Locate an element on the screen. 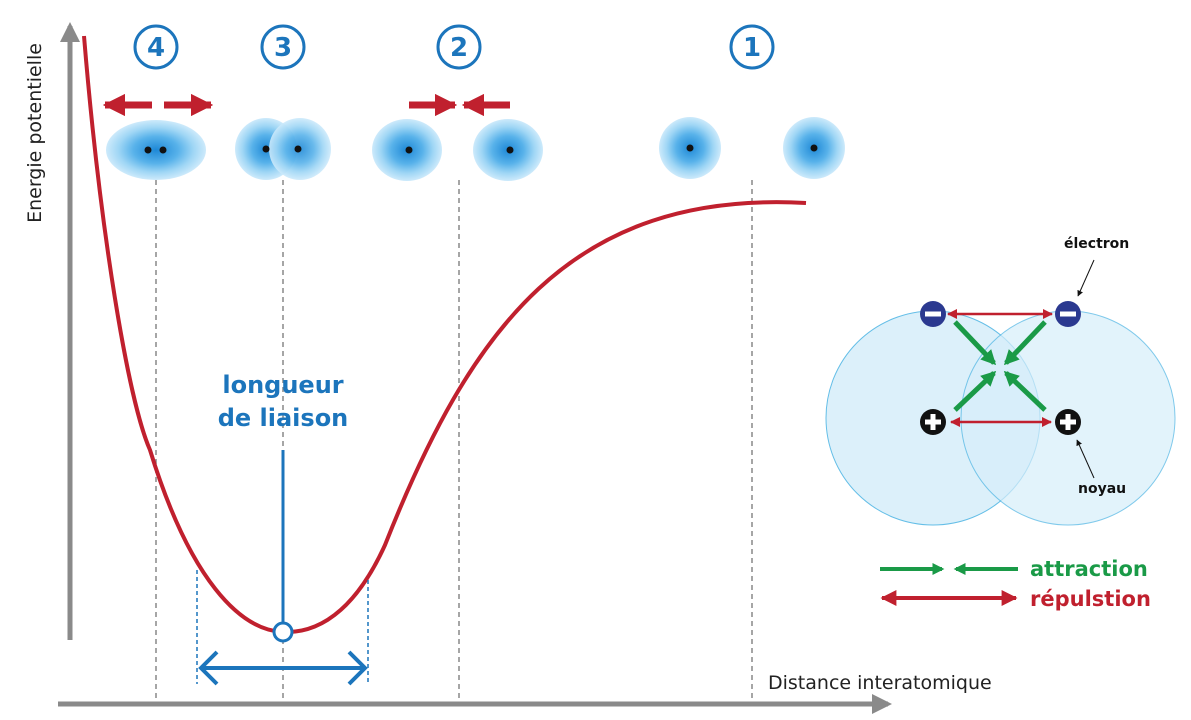  atom-interaction-detail: électron noyau is located at coordinates (1000, 381).